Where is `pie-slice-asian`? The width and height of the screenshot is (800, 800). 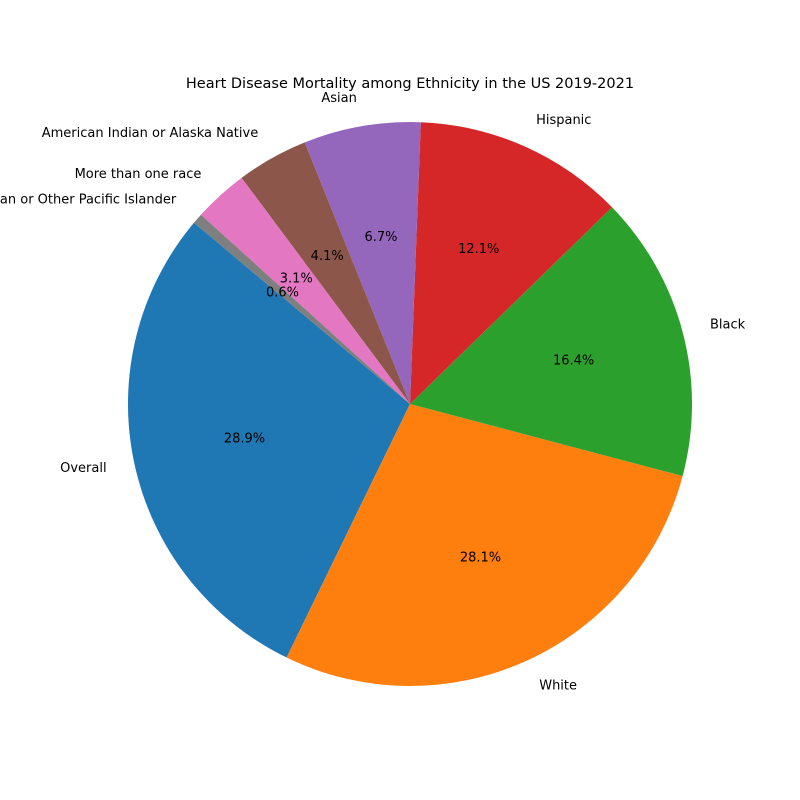
pie-slice-asian is located at coordinates (362, 263).